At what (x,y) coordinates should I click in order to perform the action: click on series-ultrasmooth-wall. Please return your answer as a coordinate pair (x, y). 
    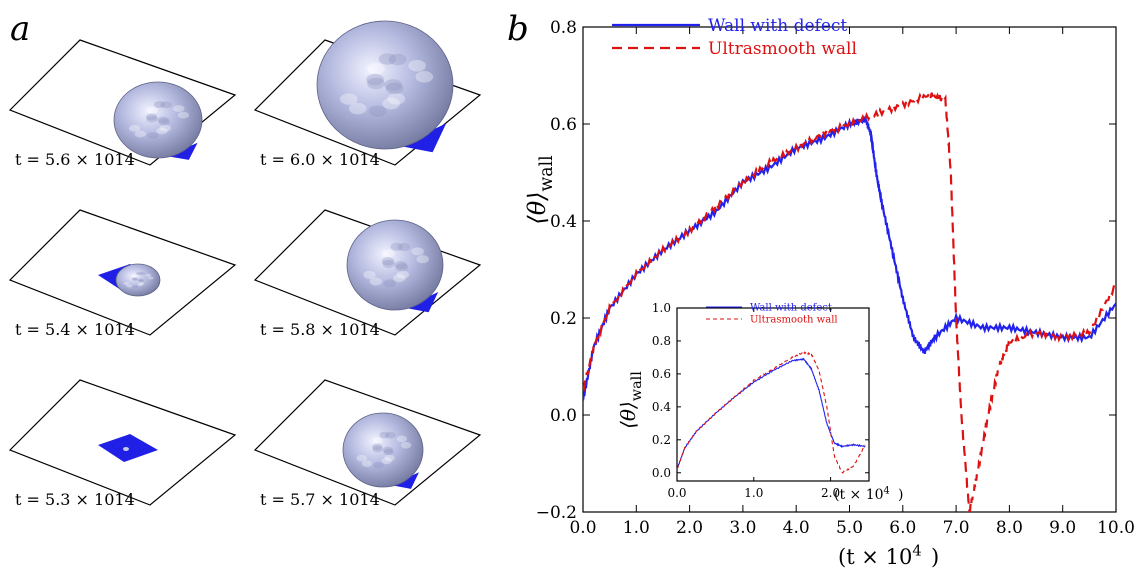
    Looking at the image, I should click on (771, 412).